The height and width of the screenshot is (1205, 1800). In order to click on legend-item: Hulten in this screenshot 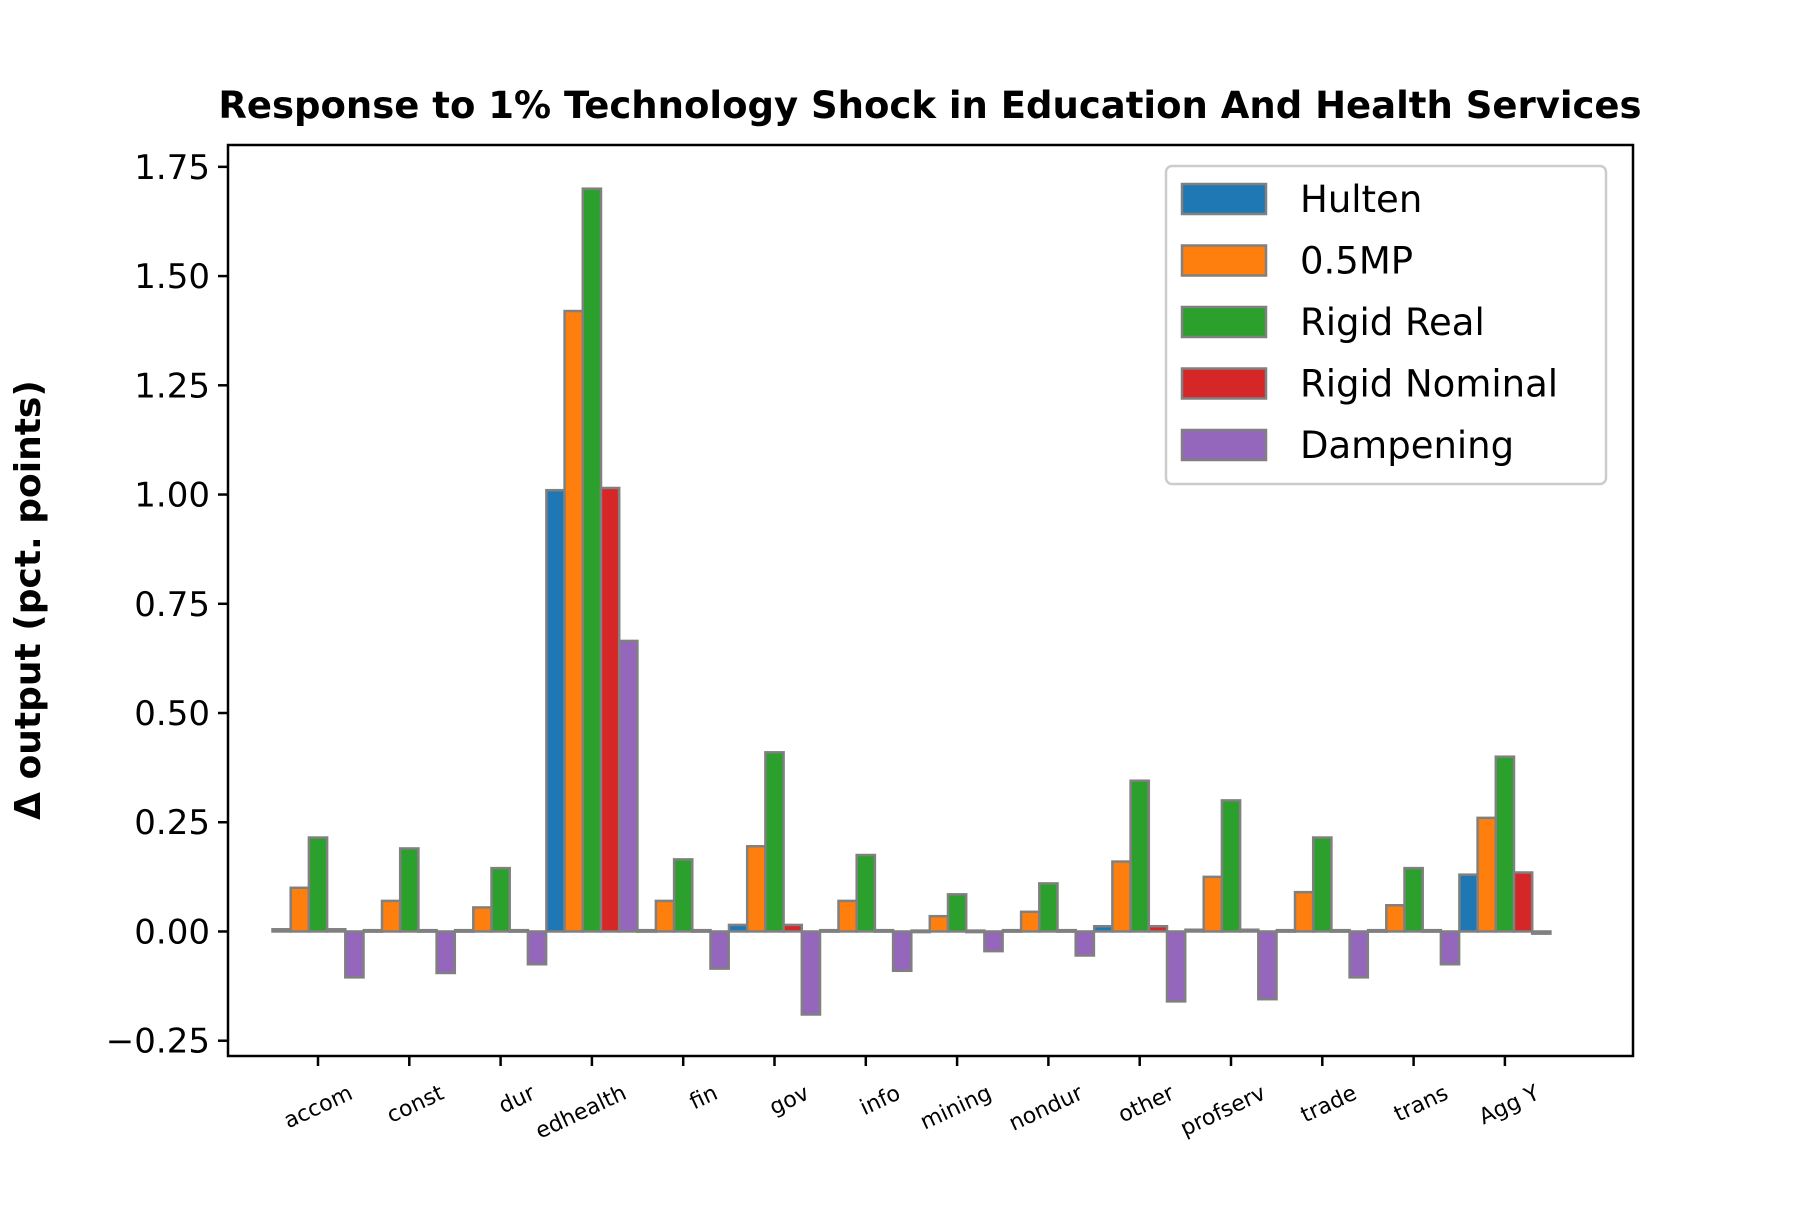, I will do `click(1301, 199)`.